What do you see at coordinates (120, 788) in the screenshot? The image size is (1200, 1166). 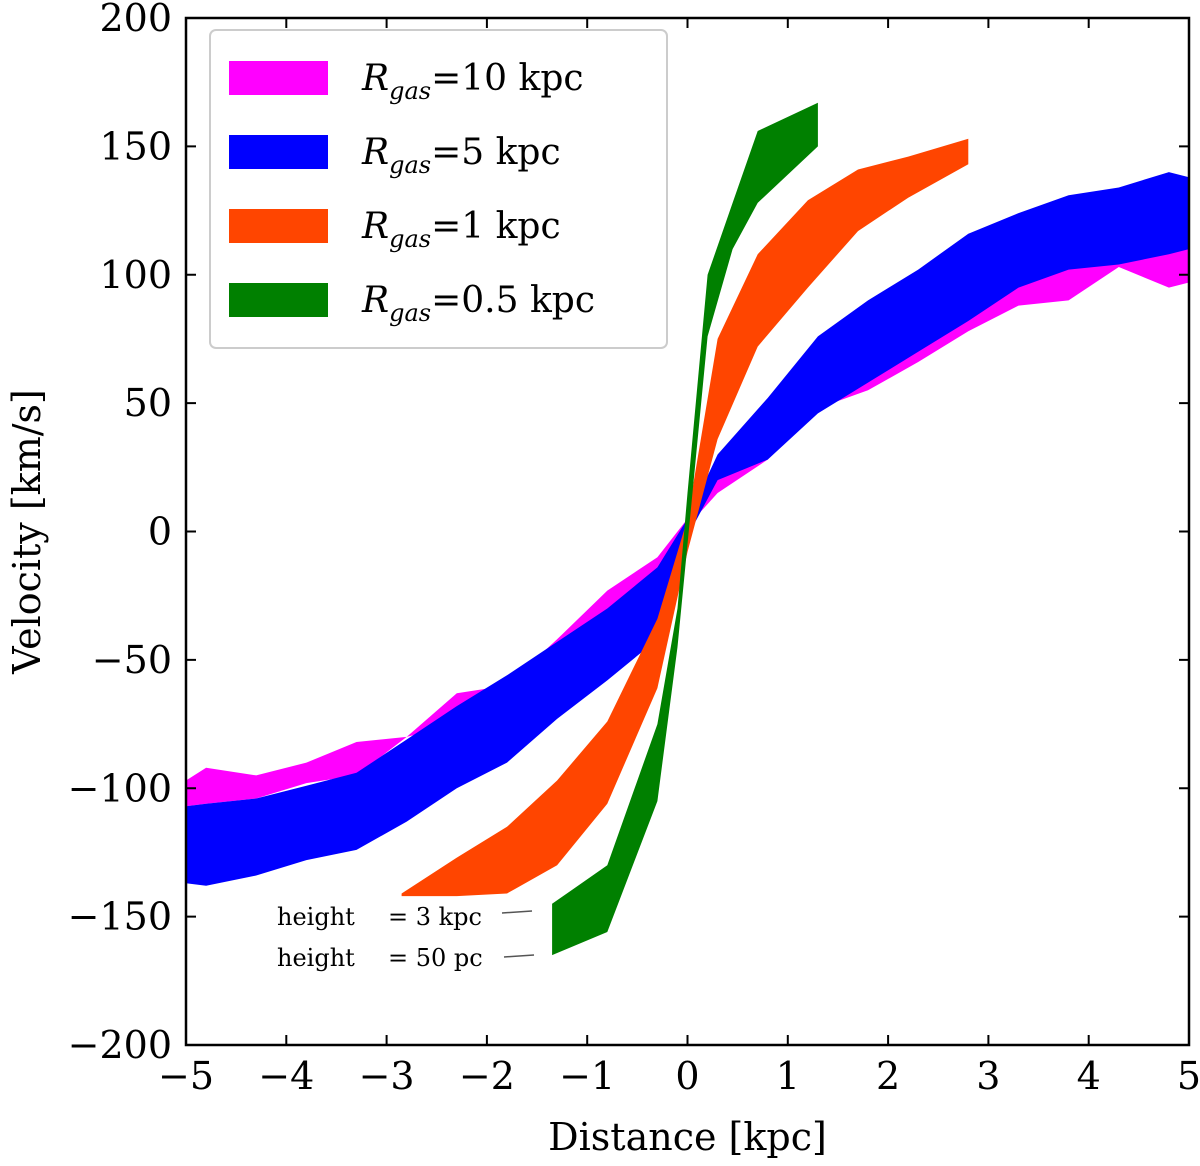 I see `y-tick-label: −100` at bounding box center [120, 788].